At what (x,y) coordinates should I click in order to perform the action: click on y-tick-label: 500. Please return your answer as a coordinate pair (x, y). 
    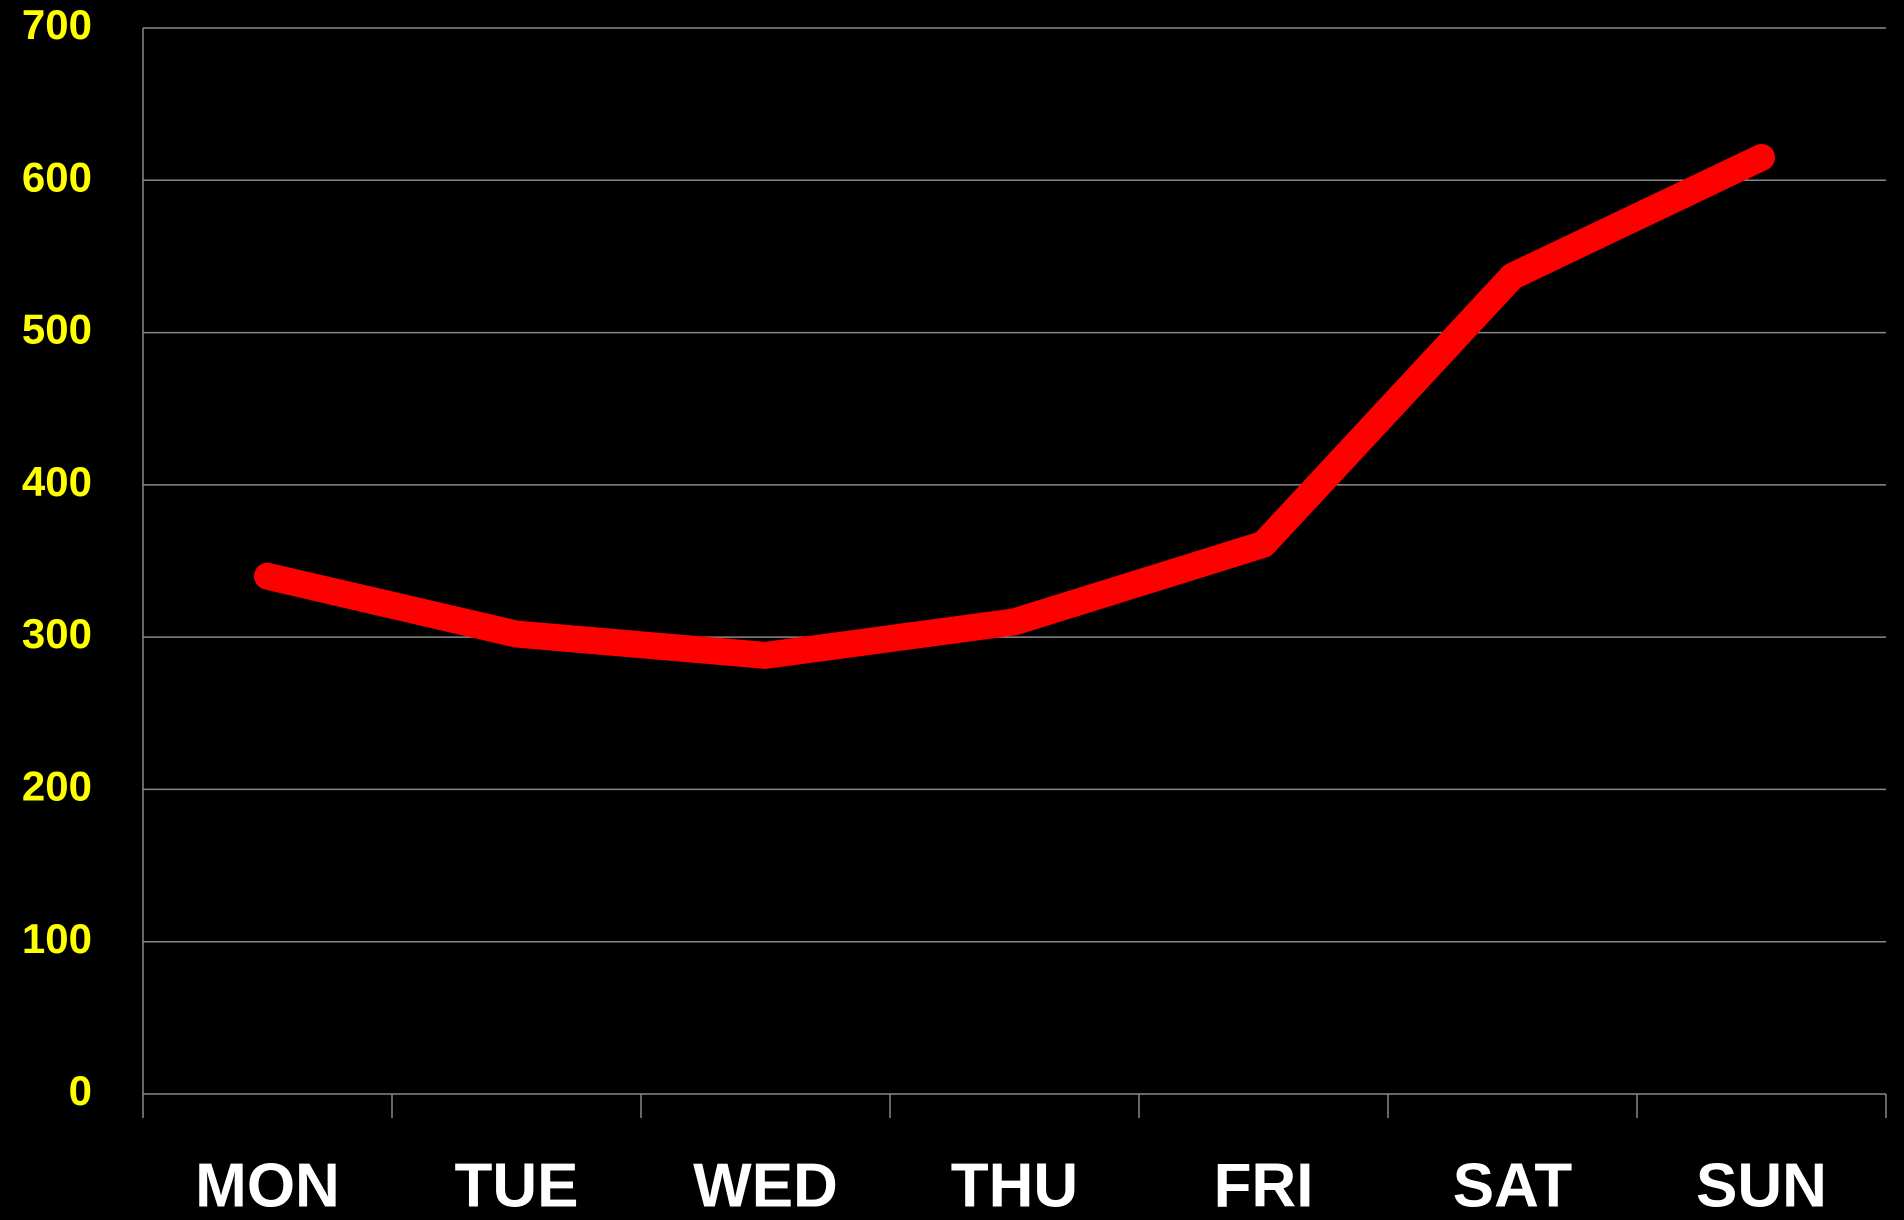
    Looking at the image, I should click on (57, 329).